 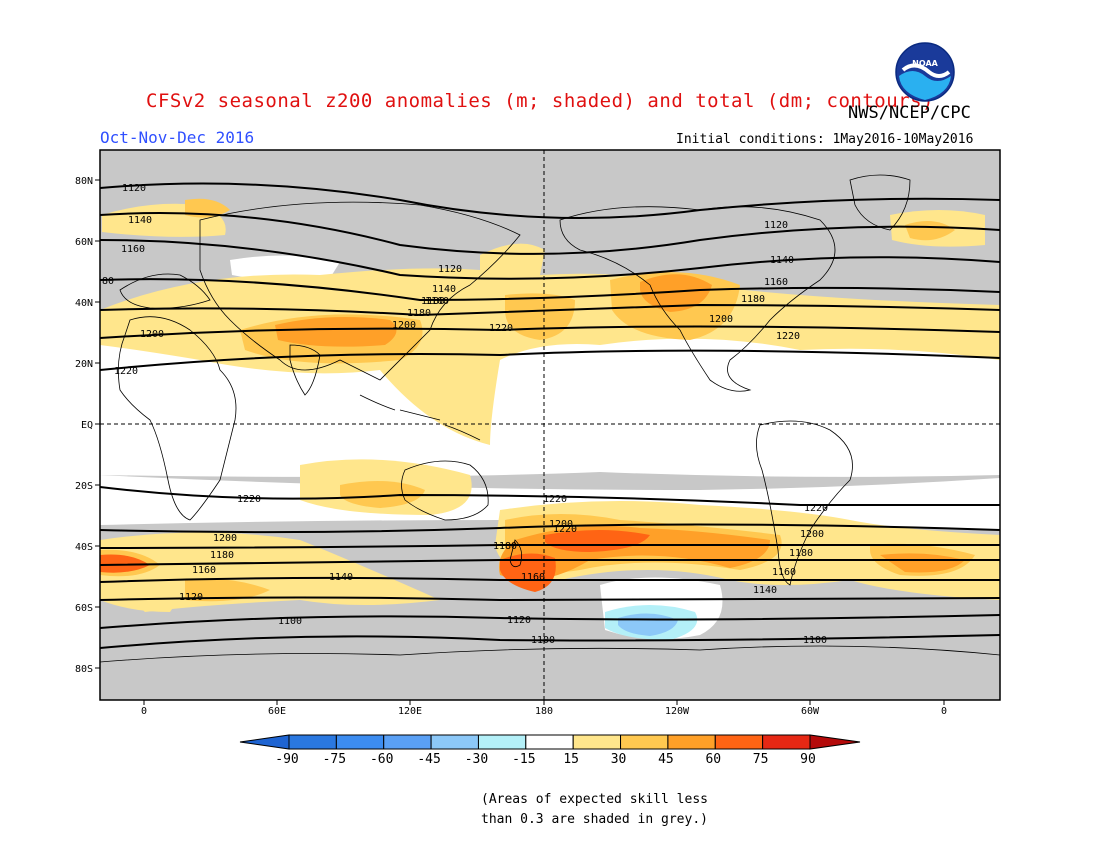 What do you see at coordinates (544, 711) in the screenshot?
I see `lon-label-180: 180` at bounding box center [544, 711].